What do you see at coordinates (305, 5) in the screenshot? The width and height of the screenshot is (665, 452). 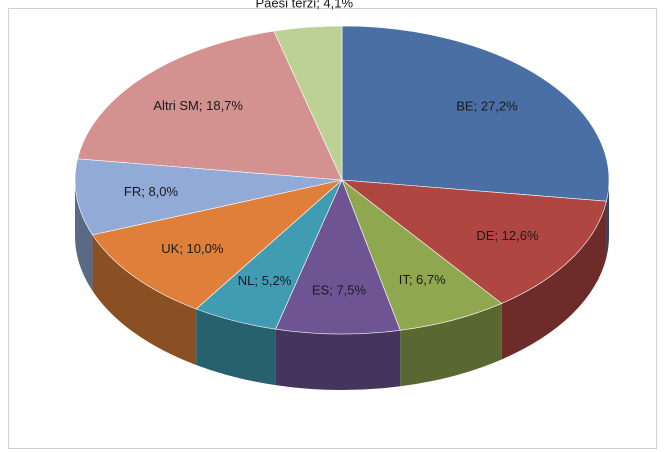 I see `data-label: Paesi terzi; 4,1%` at bounding box center [305, 5].